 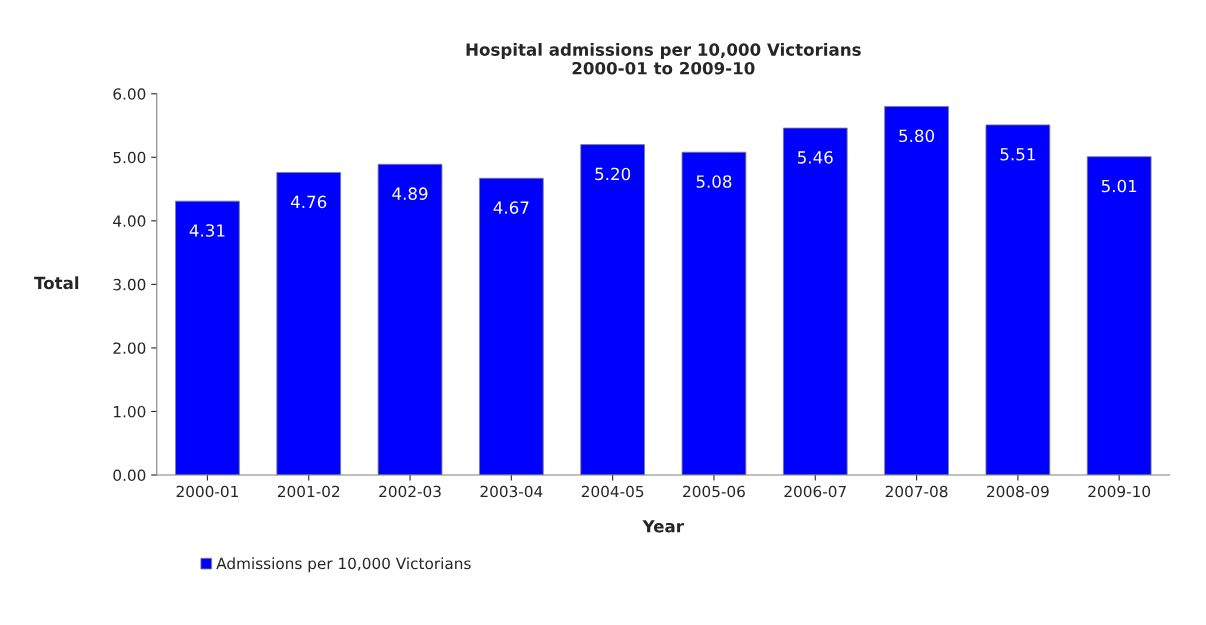 I want to click on y-tick-label: 0.00, so click(x=129, y=475).